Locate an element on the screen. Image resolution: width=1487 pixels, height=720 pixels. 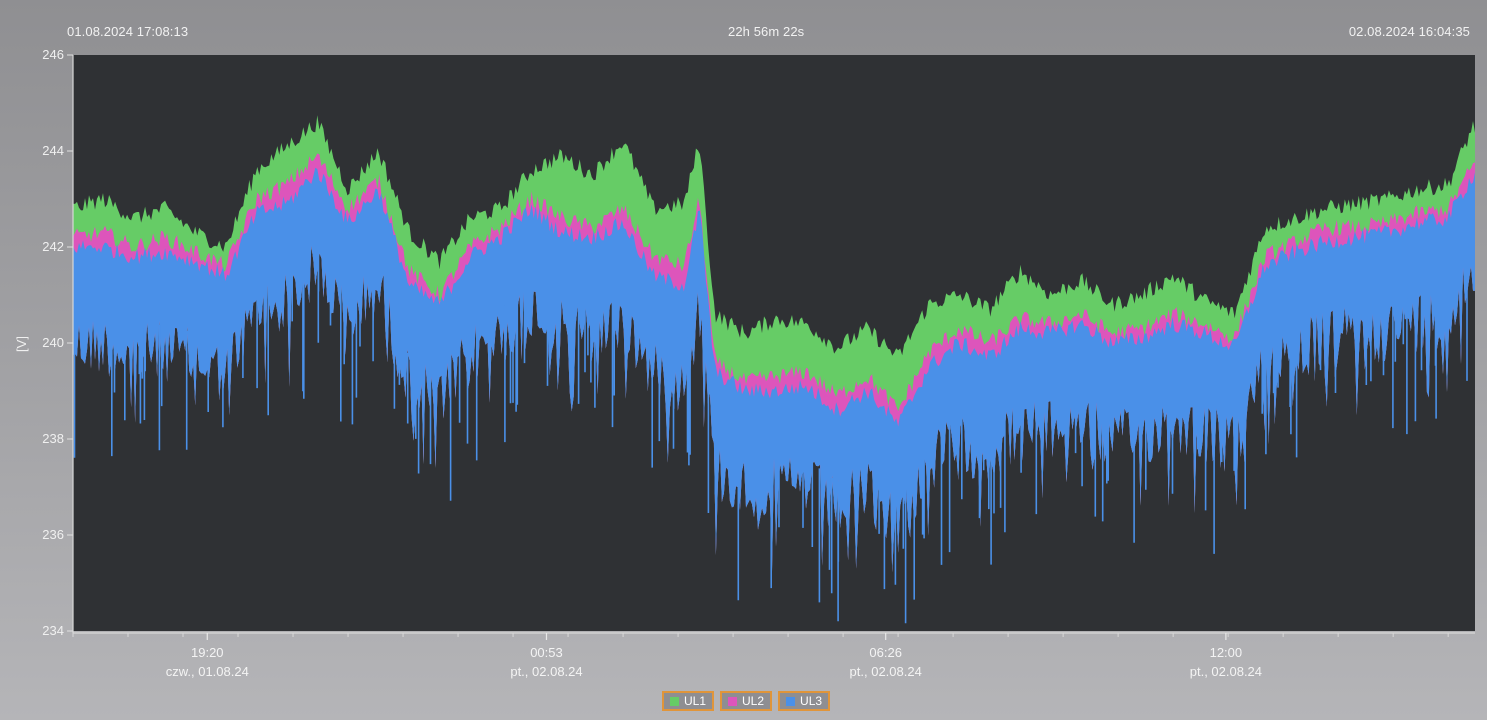
y-axis-label: [V] is located at coordinates (21, 344).